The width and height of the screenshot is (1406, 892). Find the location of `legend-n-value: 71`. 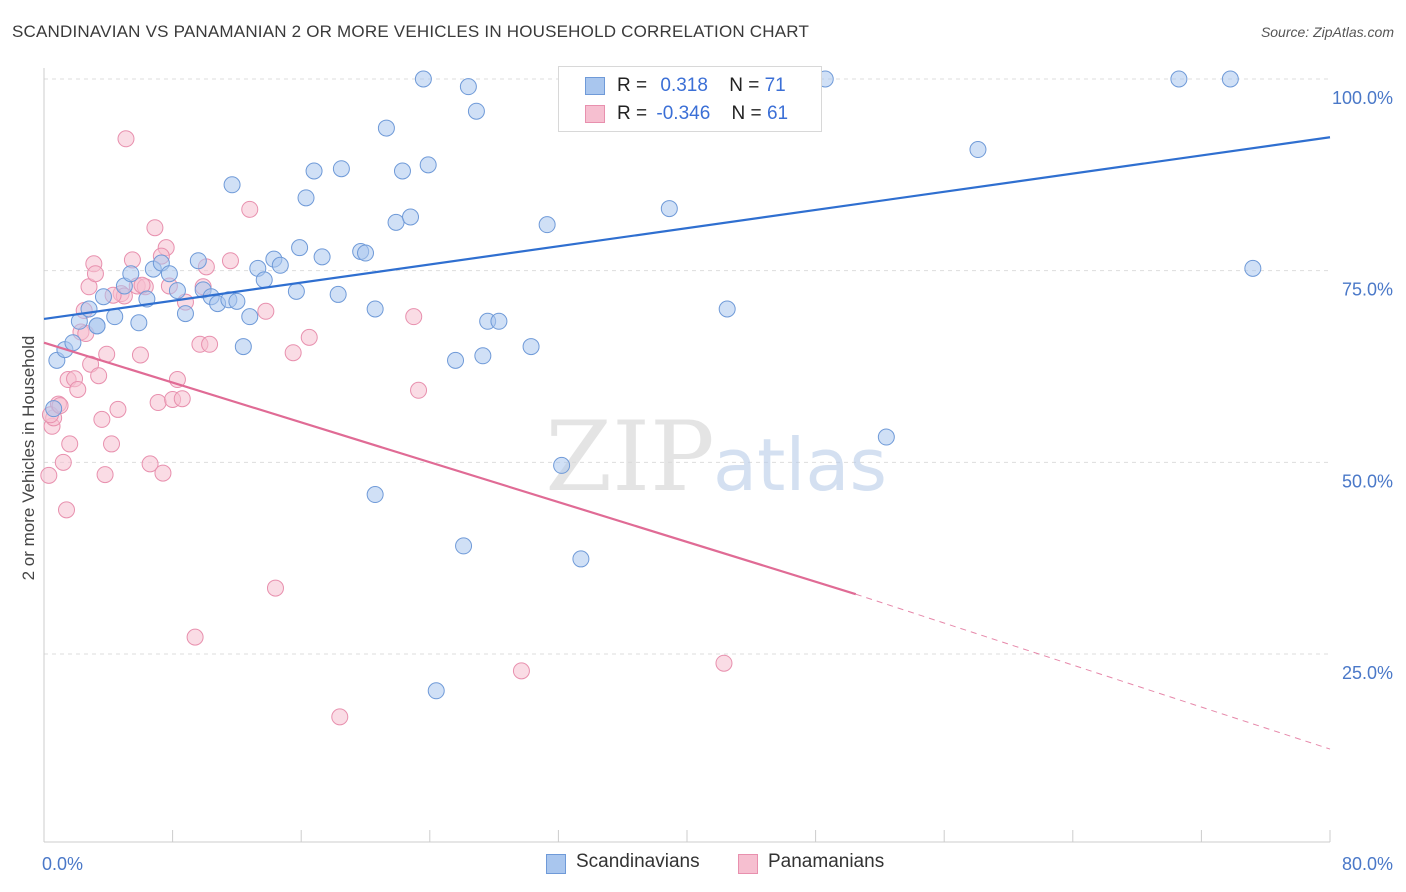

legend-n-value: 71 is located at coordinates (775, 85).